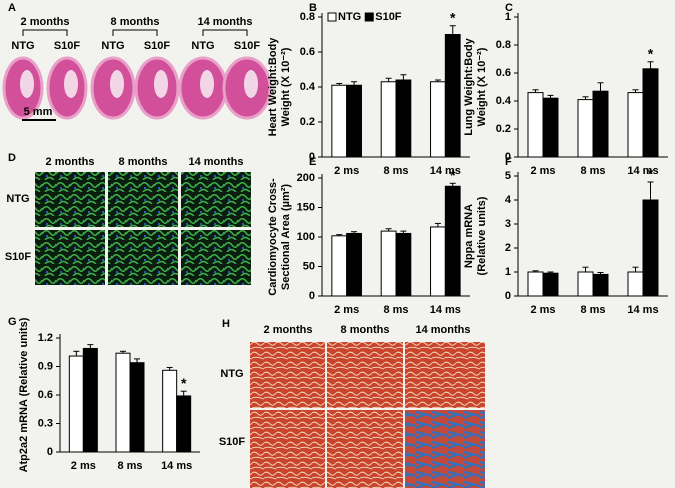  What do you see at coordinates (286, 86) in the screenshot?
I see `y-axis-label: Weight (X 10⁻²)` at bounding box center [286, 86].